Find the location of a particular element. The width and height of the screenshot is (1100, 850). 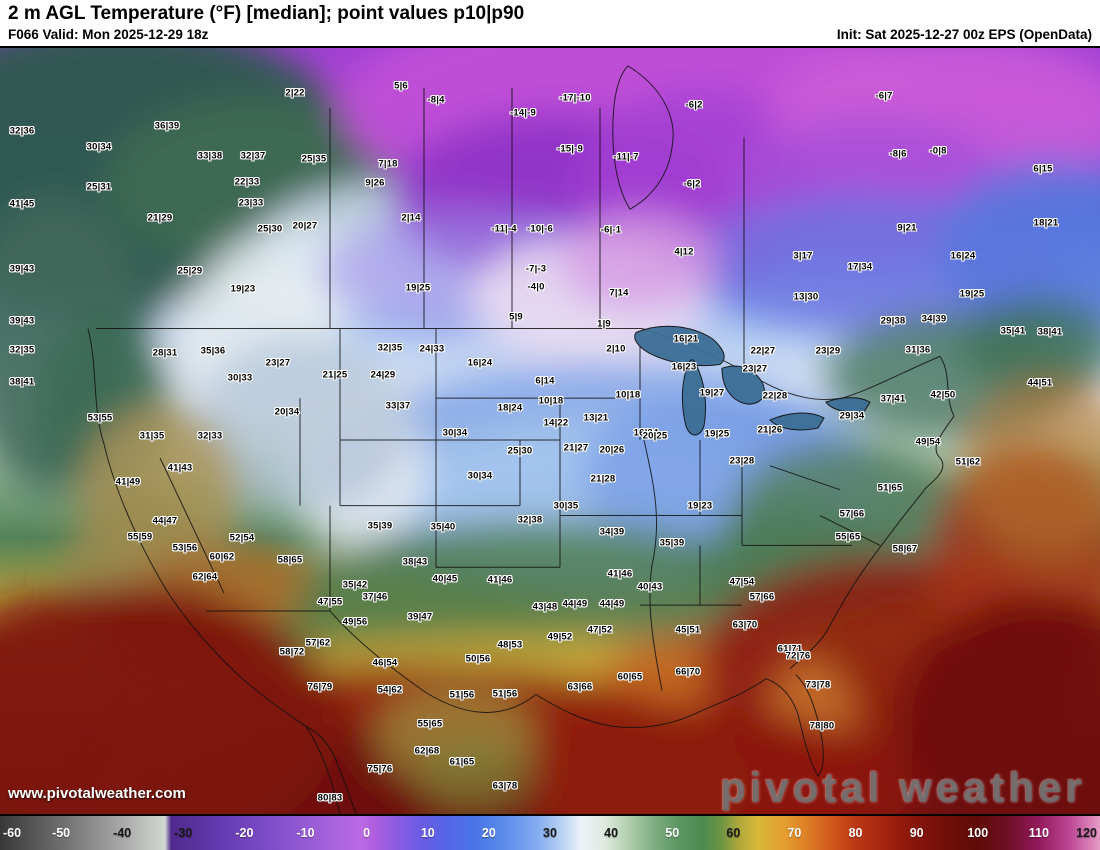

colorbar-tick: 10 is located at coordinates (427, 833).